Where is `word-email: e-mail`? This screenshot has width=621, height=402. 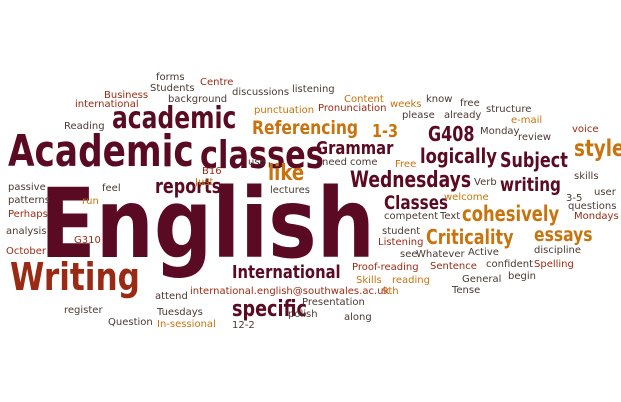 word-email: e-mail is located at coordinates (527, 120).